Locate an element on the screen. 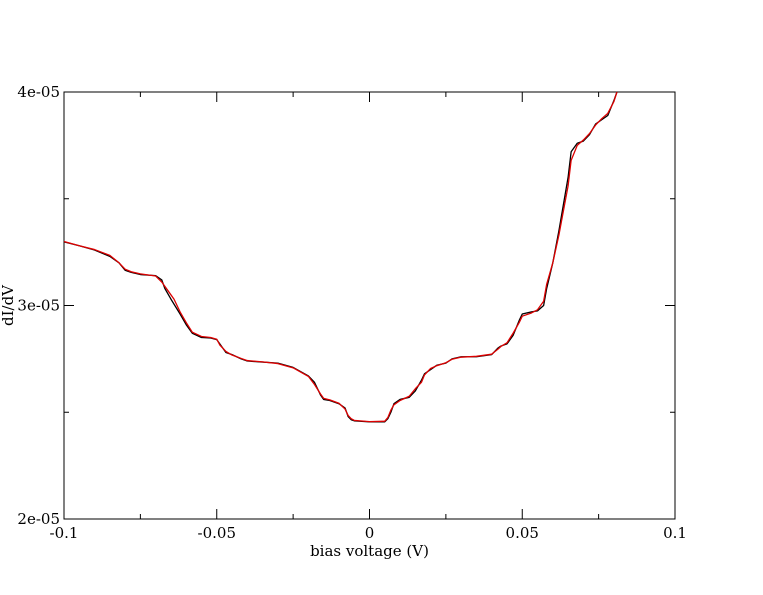  x-tick-label: 0 is located at coordinates (370, 533).